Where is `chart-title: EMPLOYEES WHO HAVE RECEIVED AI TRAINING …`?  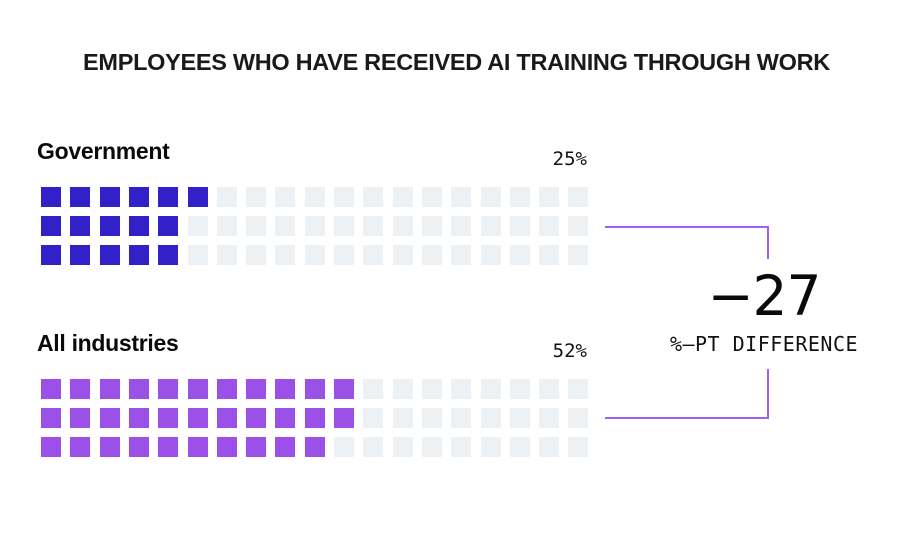 chart-title: EMPLOYEES WHO HAVE RECEIVED AI TRAINING … is located at coordinates (456, 62).